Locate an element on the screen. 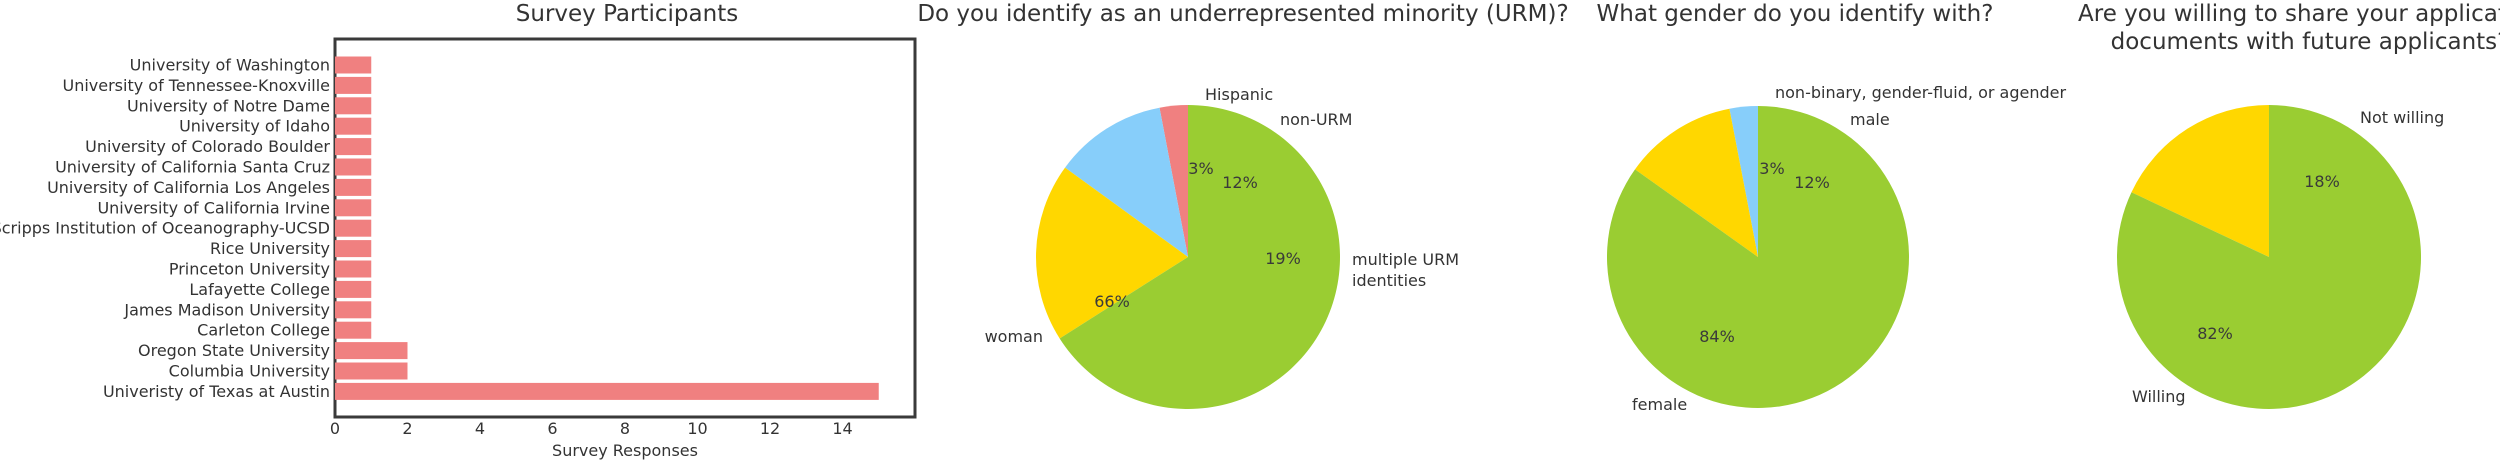 The height and width of the screenshot is (462, 2500). bar-university-of-tennessee-knoxville is located at coordinates (353, 85).